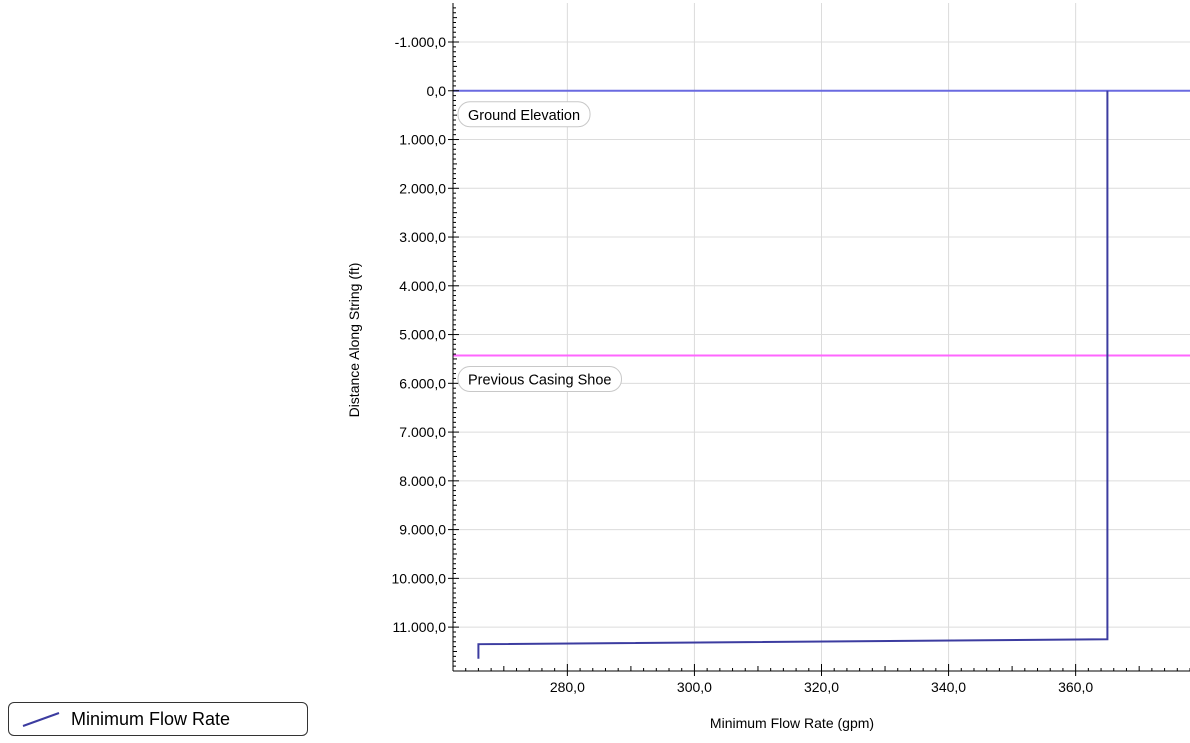 The width and height of the screenshot is (1190, 743). What do you see at coordinates (422, 140) in the screenshot?
I see `y-tick-label: 1.000,0` at bounding box center [422, 140].